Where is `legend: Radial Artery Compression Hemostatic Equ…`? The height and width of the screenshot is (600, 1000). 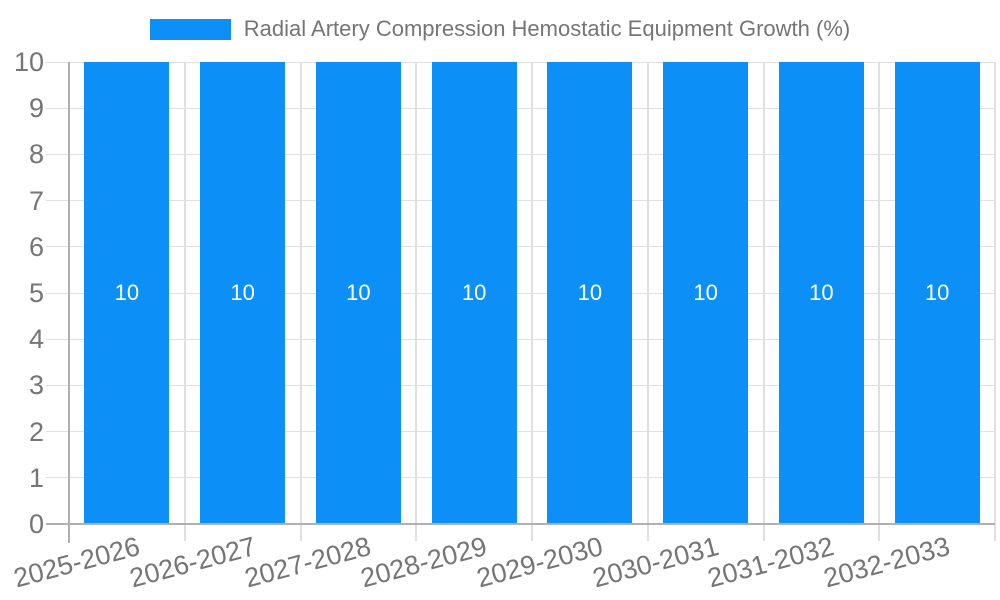 legend: Radial Artery Compression Hemostatic Equ… is located at coordinates (500, 29).